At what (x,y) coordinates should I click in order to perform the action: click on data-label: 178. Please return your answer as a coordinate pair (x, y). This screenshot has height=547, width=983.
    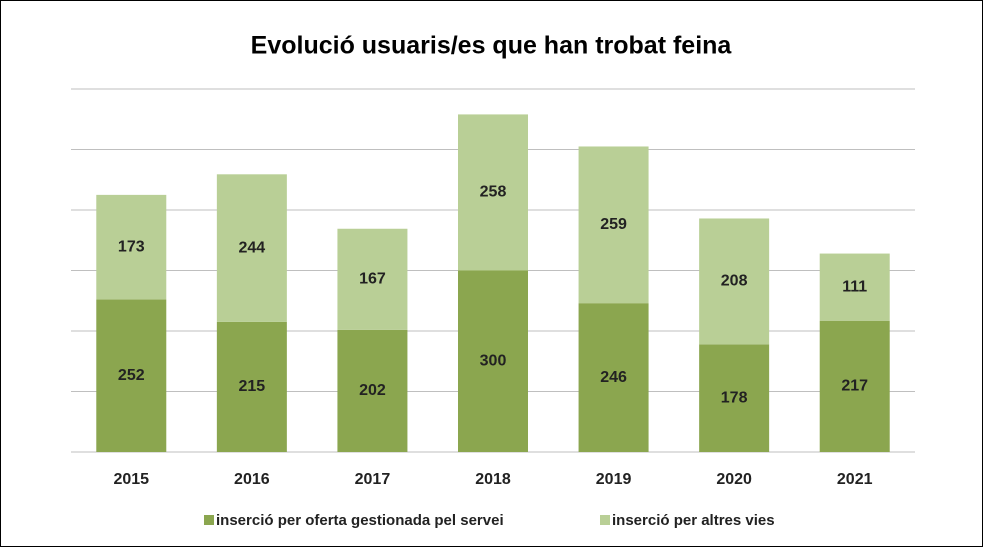
    Looking at the image, I should click on (734, 397).